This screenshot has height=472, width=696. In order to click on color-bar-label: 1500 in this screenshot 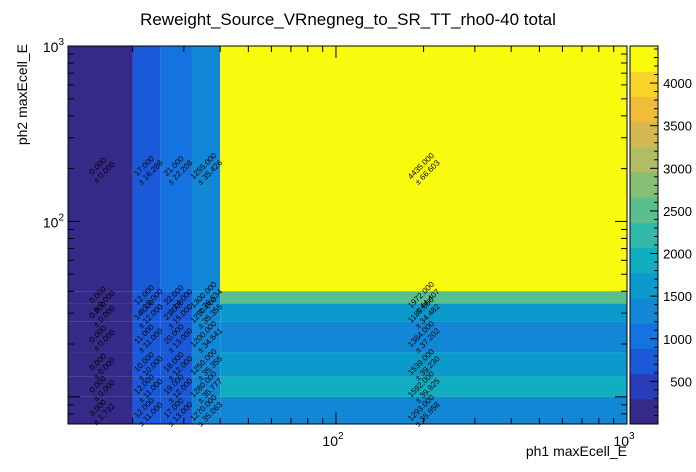, I will do `click(677, 296)`.